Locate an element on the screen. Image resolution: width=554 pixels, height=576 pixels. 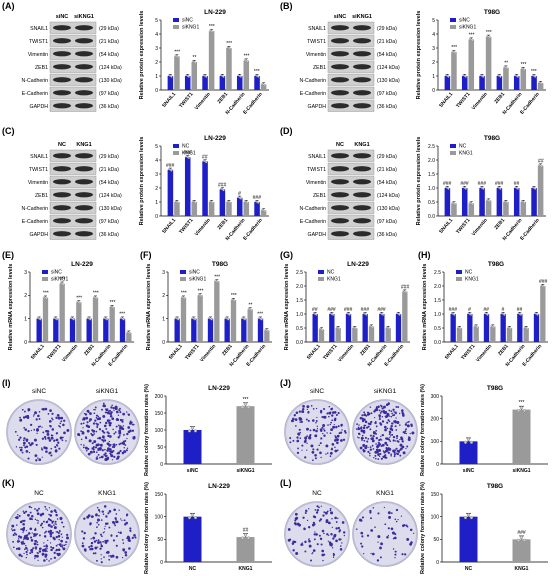
y-tick-label: 3 is located at coordinates (156, 49).